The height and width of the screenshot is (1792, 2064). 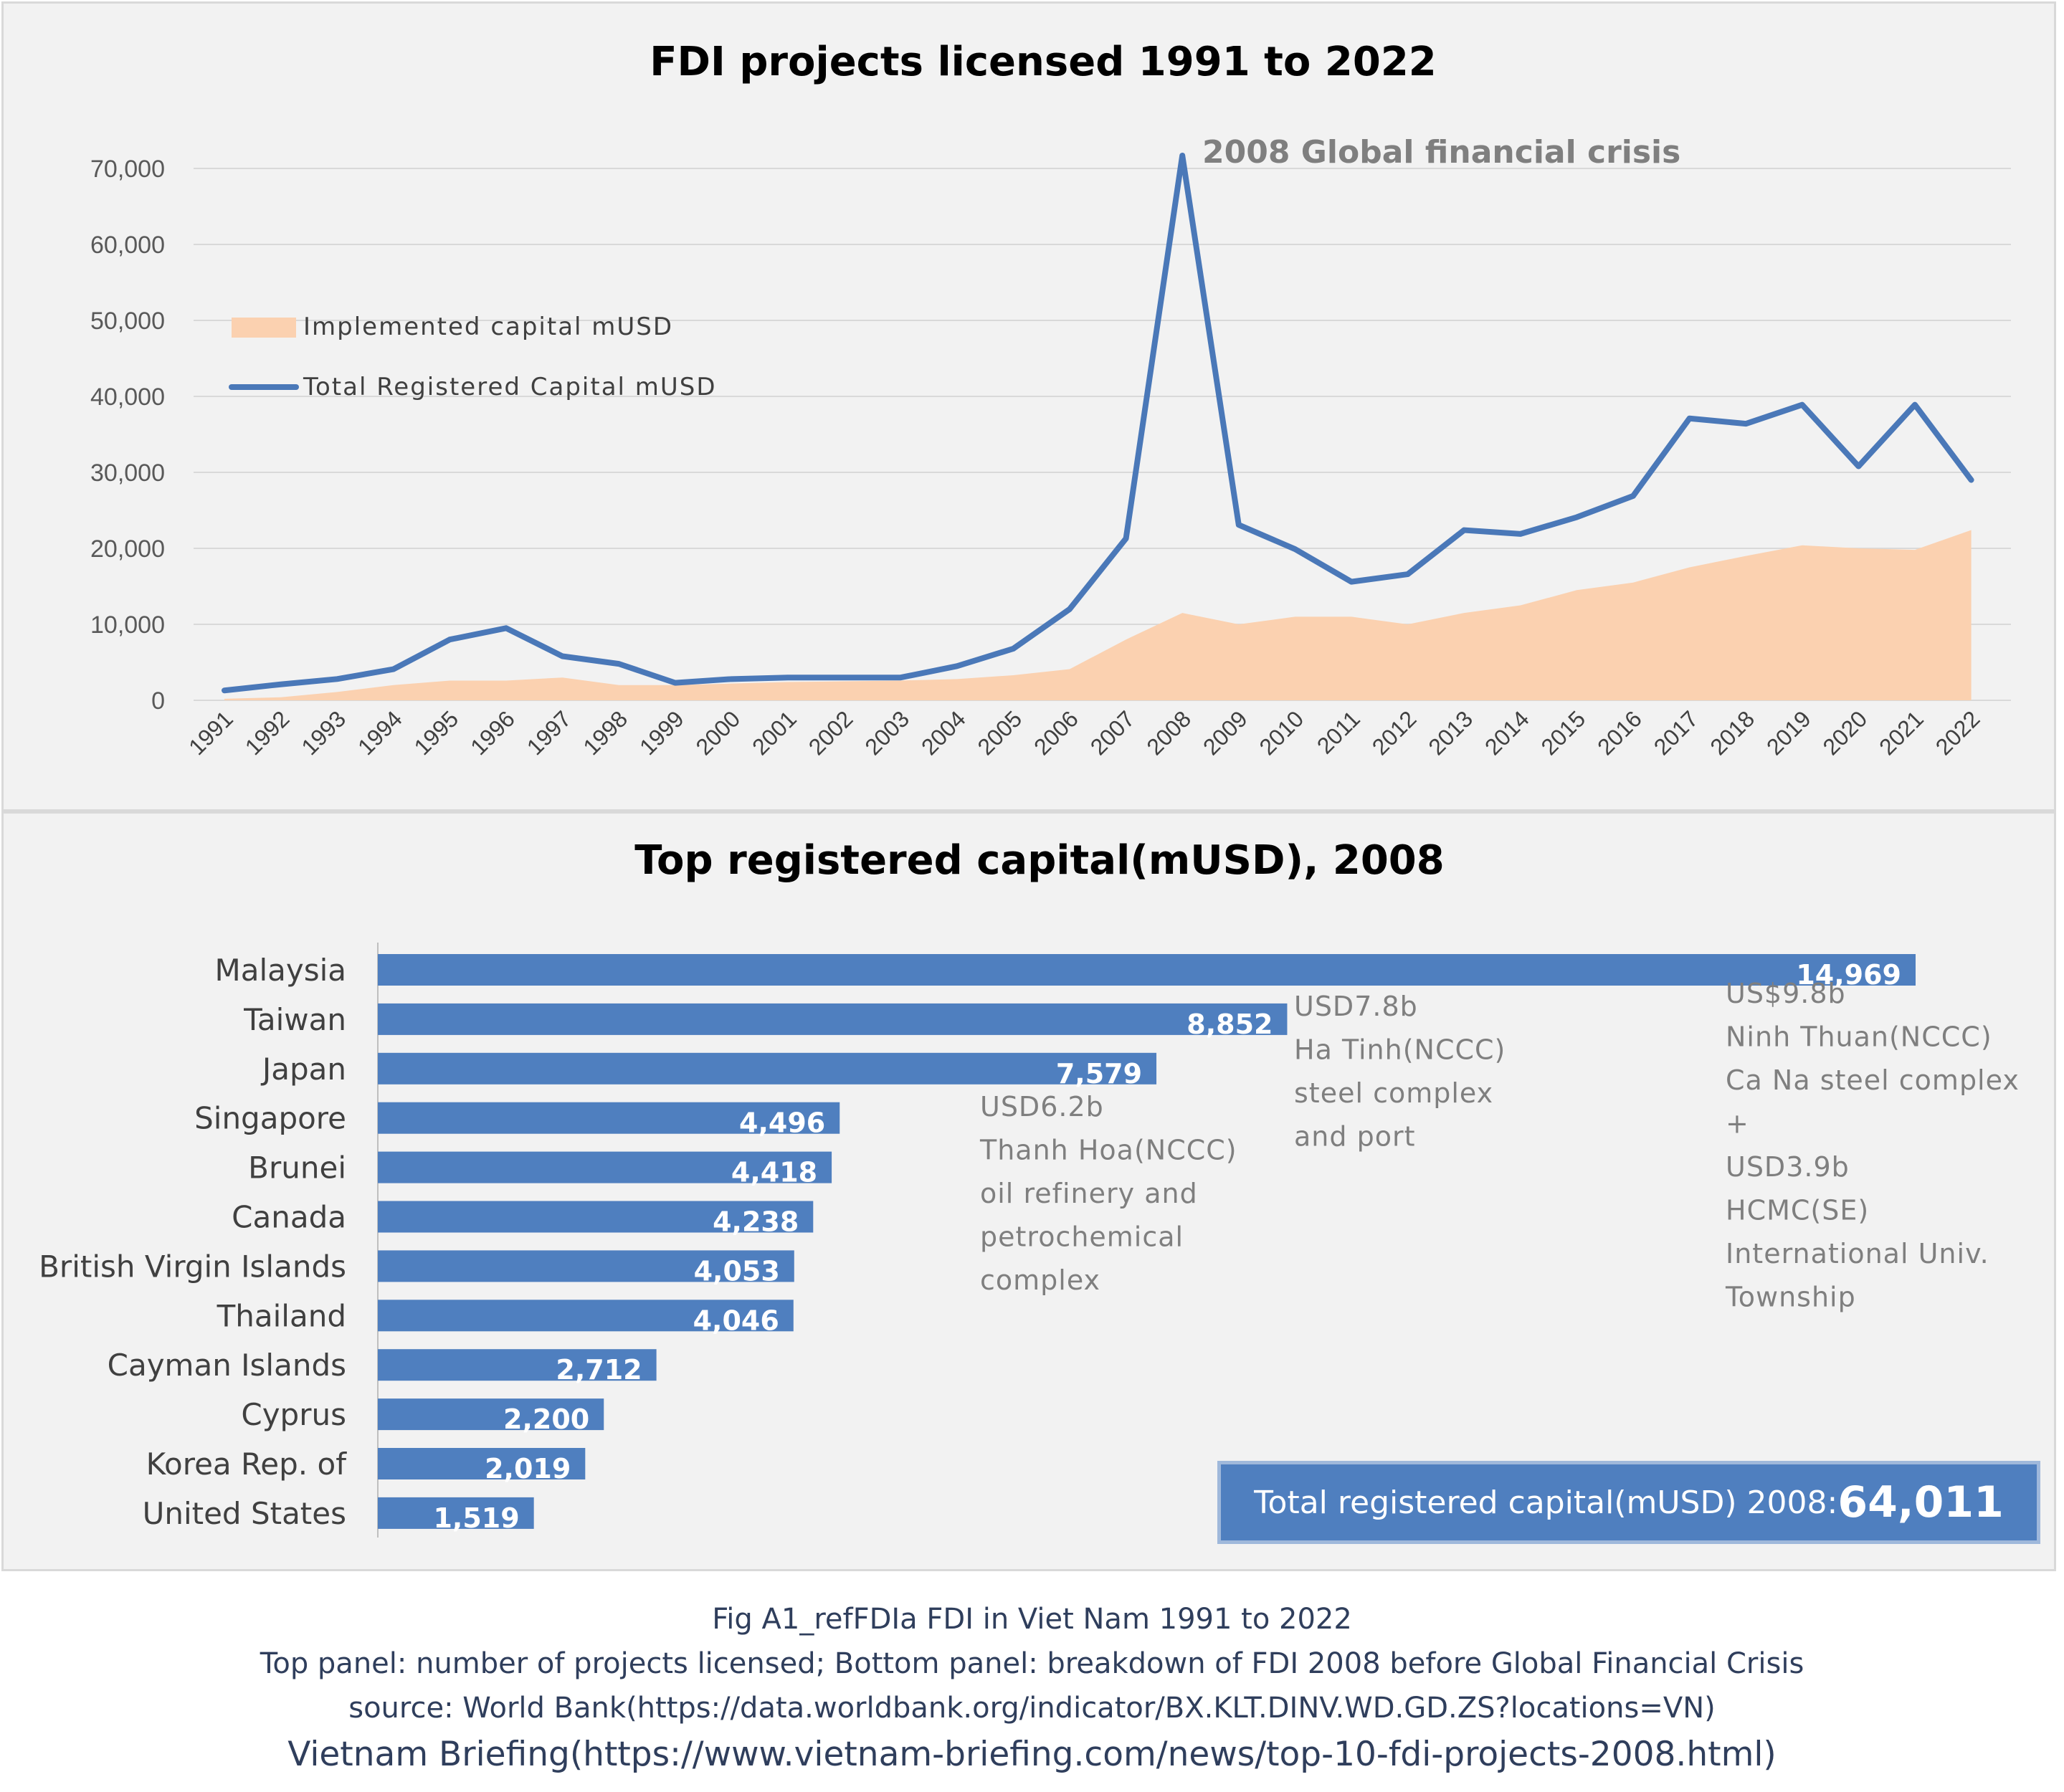 What do you see at coordinates (127, 321) in the screenshot?
I see `y-tick-label: 50,000` at bounding box center [127, 321].